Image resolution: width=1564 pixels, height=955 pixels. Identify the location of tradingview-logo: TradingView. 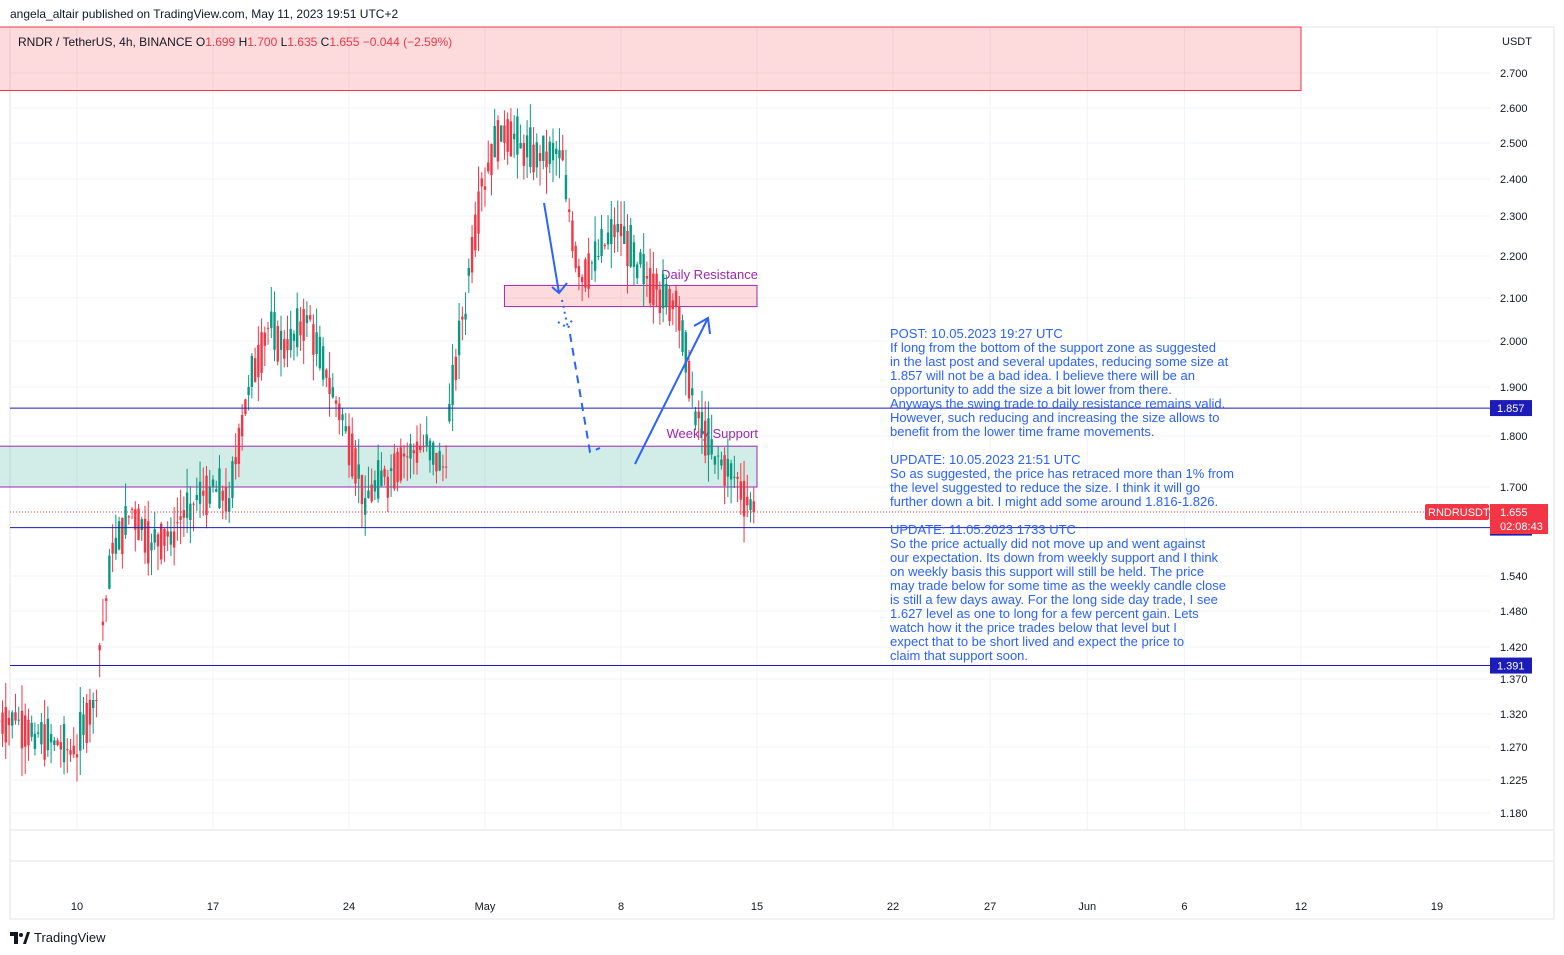
(58, 937).